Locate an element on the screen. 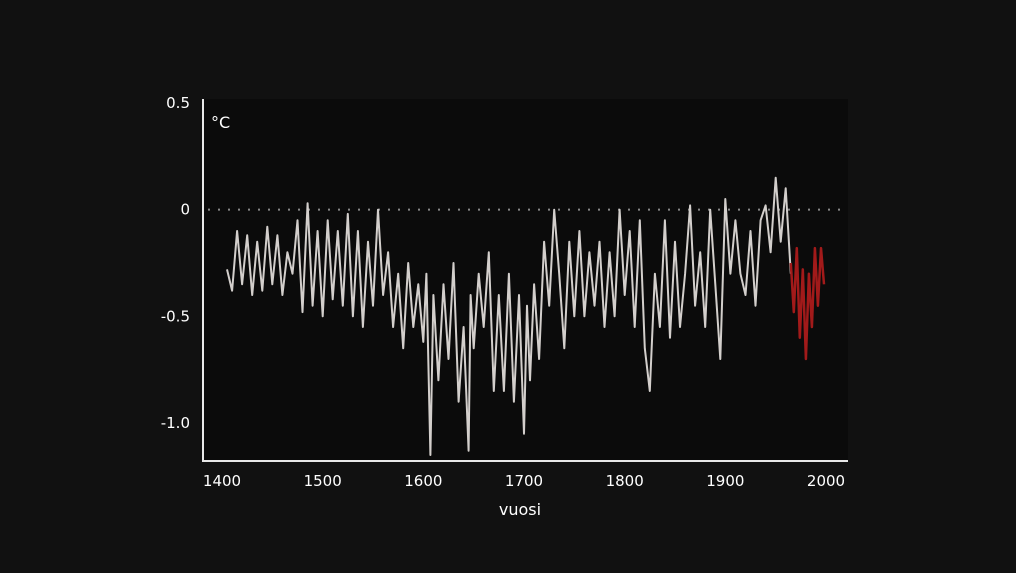  x-tick-labels: 1400 1500 1600 1700 1800 1900 2000 is located at coordinates (524, 481).